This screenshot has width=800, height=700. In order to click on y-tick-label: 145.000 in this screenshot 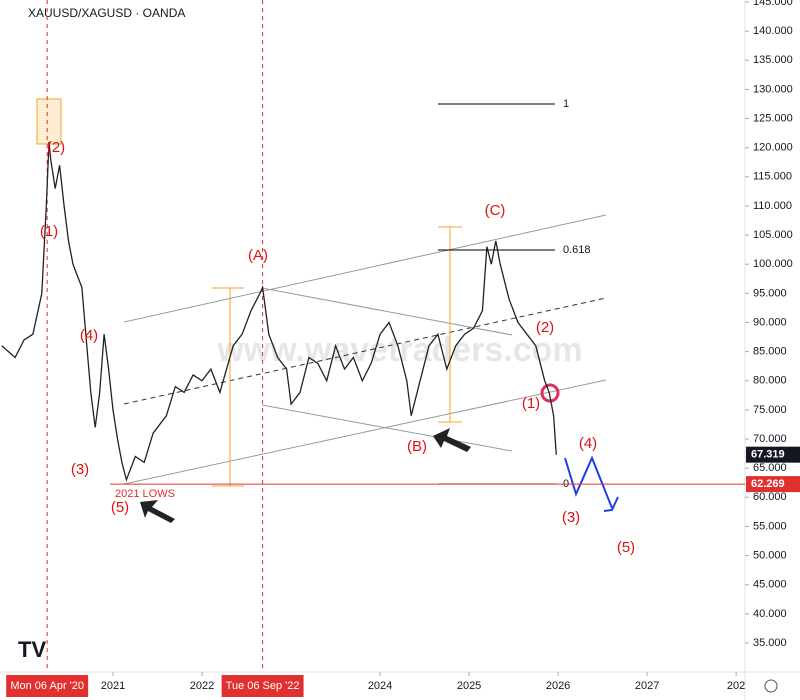, I will do `click(773, 4)`.